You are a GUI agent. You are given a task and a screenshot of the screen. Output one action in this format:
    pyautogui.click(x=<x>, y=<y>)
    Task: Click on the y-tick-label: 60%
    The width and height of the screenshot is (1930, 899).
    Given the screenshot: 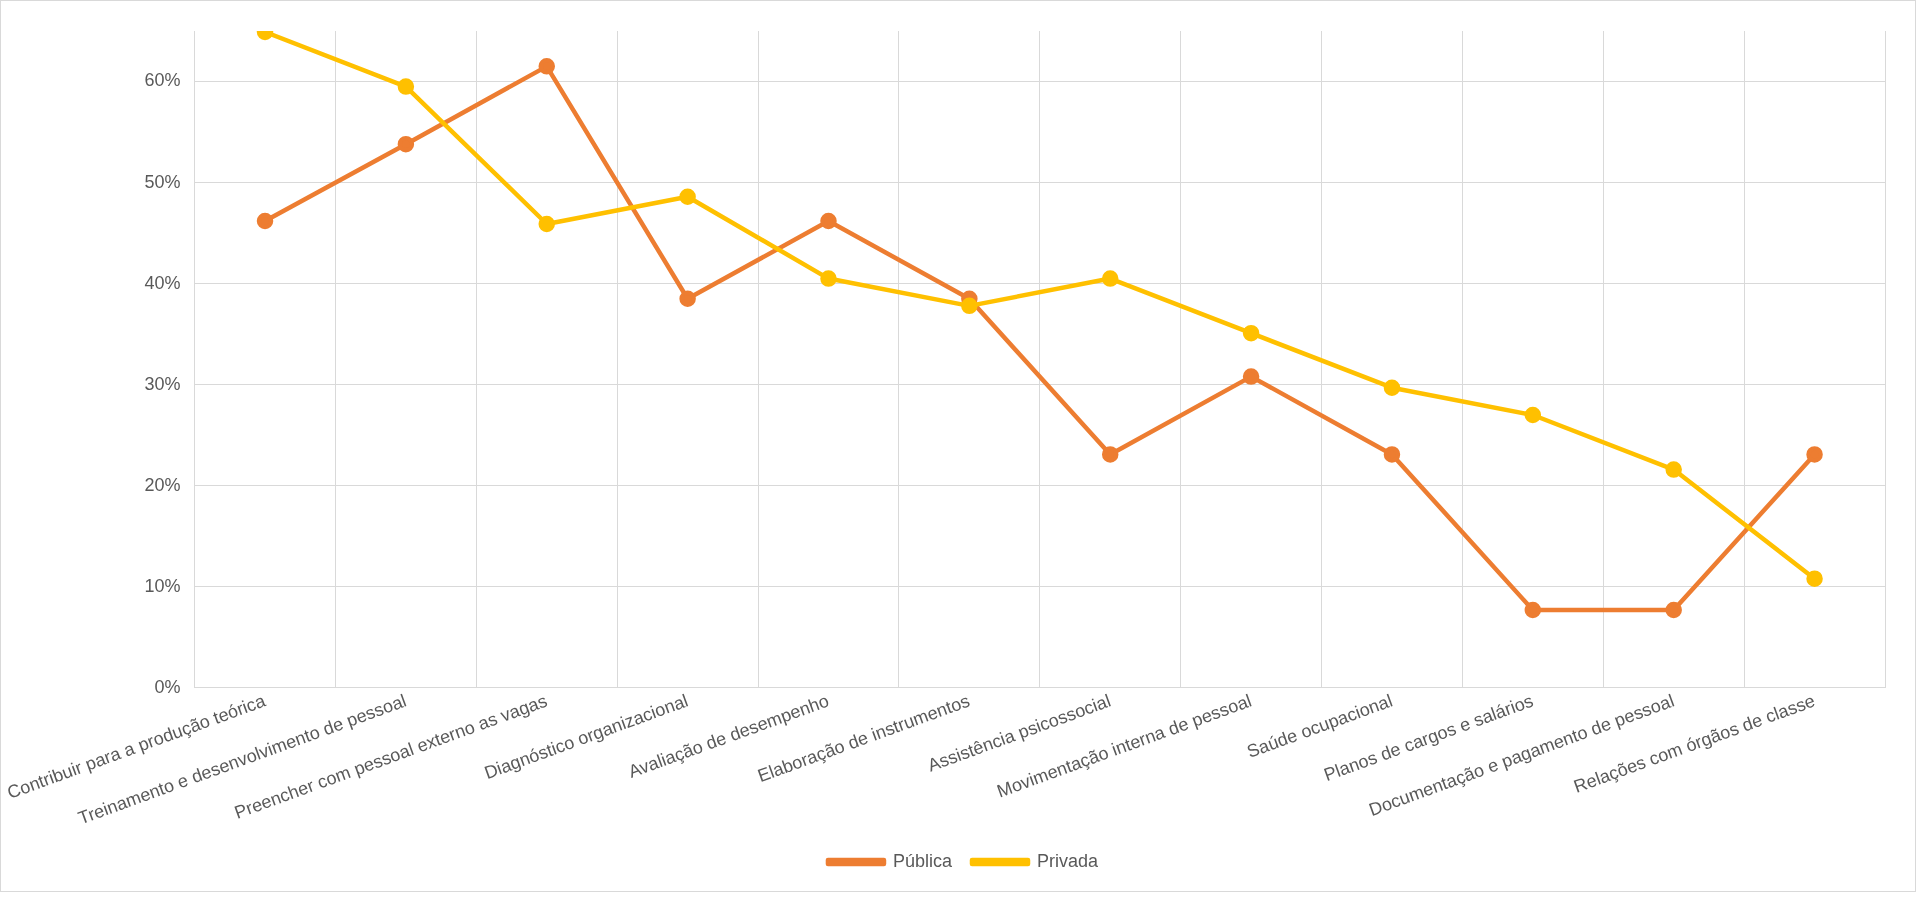 What is the action you would take?
    pyautogui.click(x=162, y=80)
    